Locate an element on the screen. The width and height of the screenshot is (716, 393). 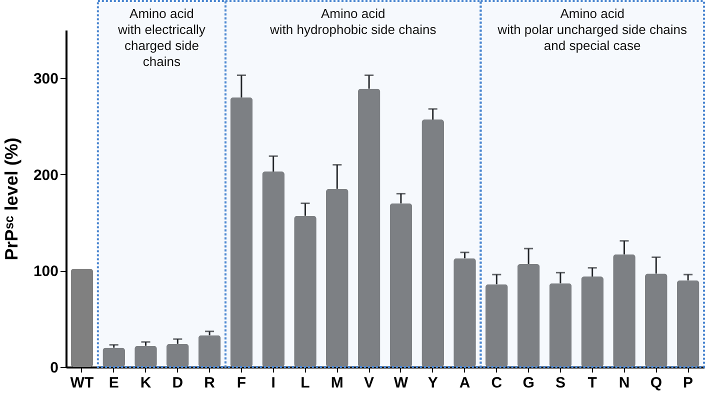
band-label: Amino acid with polar uncharged side chains and special case is located at coordinates (592, 29).